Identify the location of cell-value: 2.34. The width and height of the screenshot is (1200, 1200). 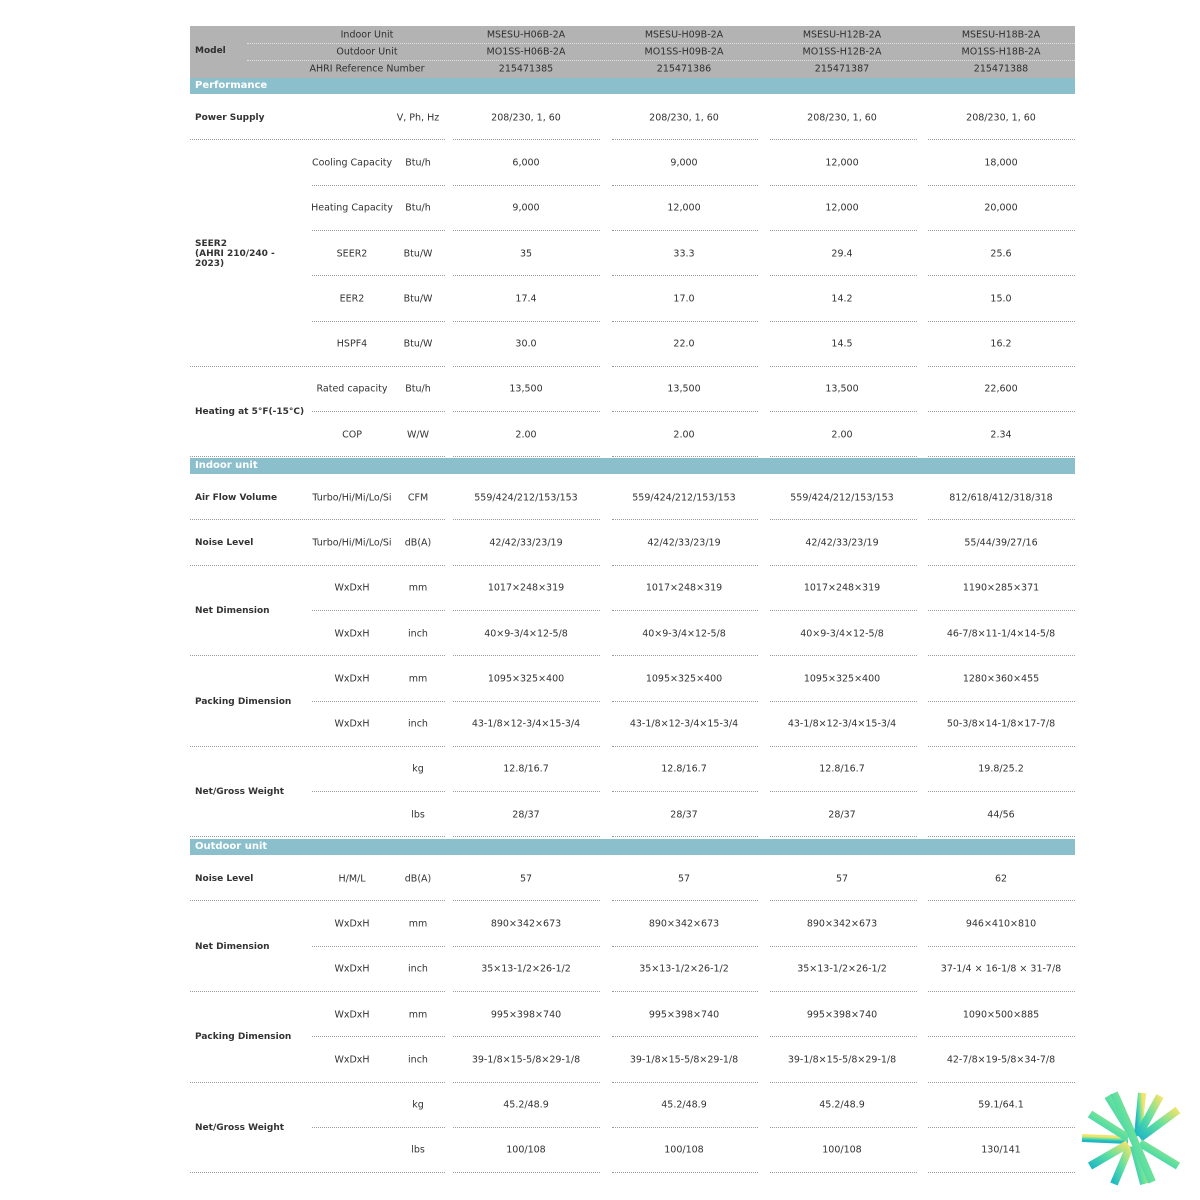
(1001, 435).